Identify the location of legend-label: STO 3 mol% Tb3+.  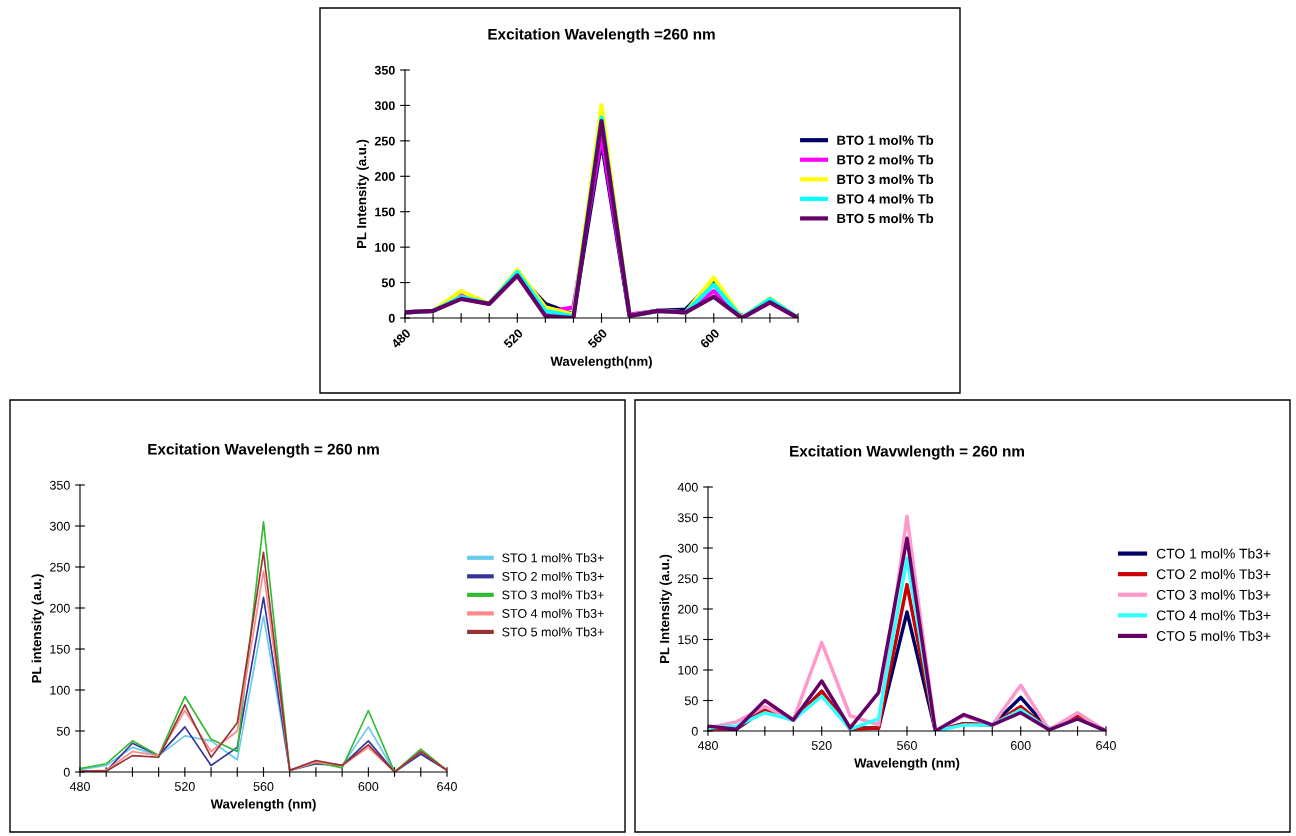
(553, 595).